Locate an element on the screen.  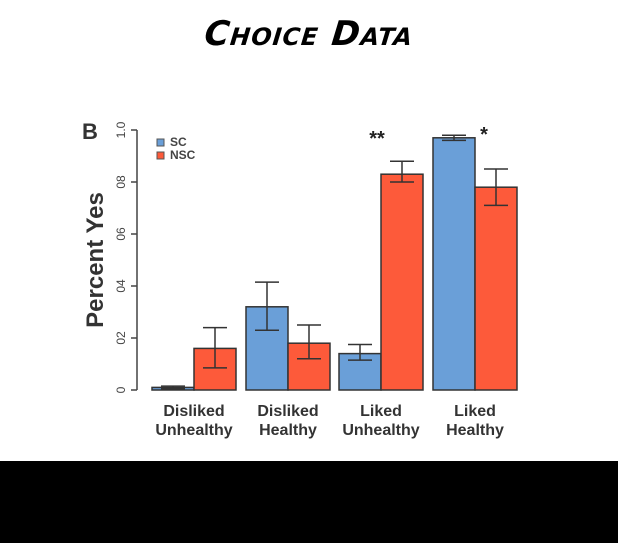
y-tick-label: 1.0 is located at coordinates (121, 129).